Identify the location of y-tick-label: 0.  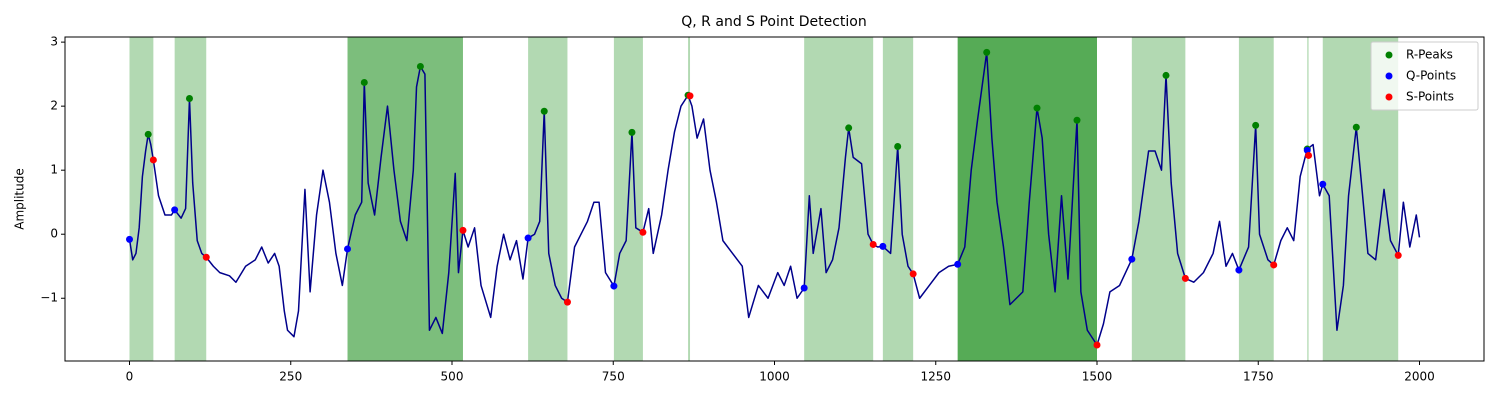
(54, 234).